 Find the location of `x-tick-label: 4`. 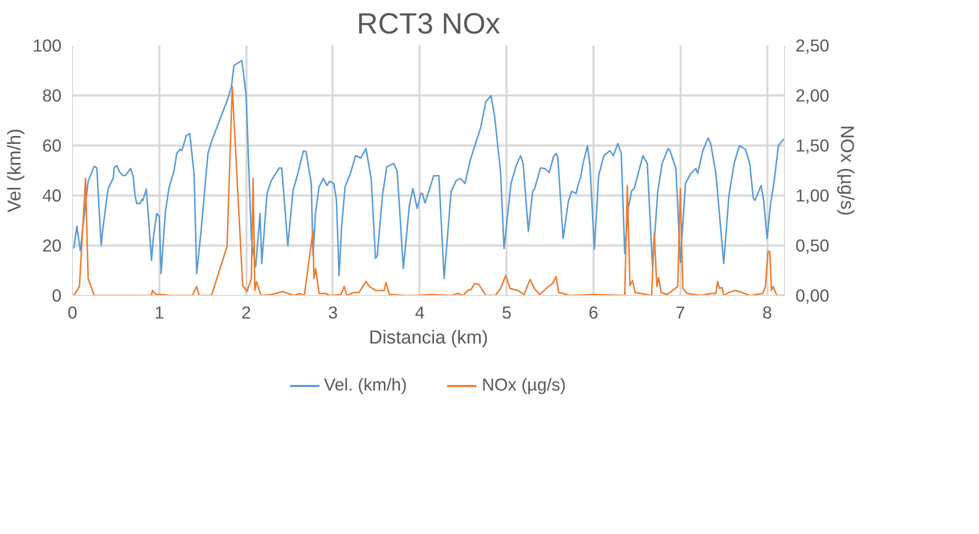

x-tick-label: 4 is located at coordinates (420, 312).